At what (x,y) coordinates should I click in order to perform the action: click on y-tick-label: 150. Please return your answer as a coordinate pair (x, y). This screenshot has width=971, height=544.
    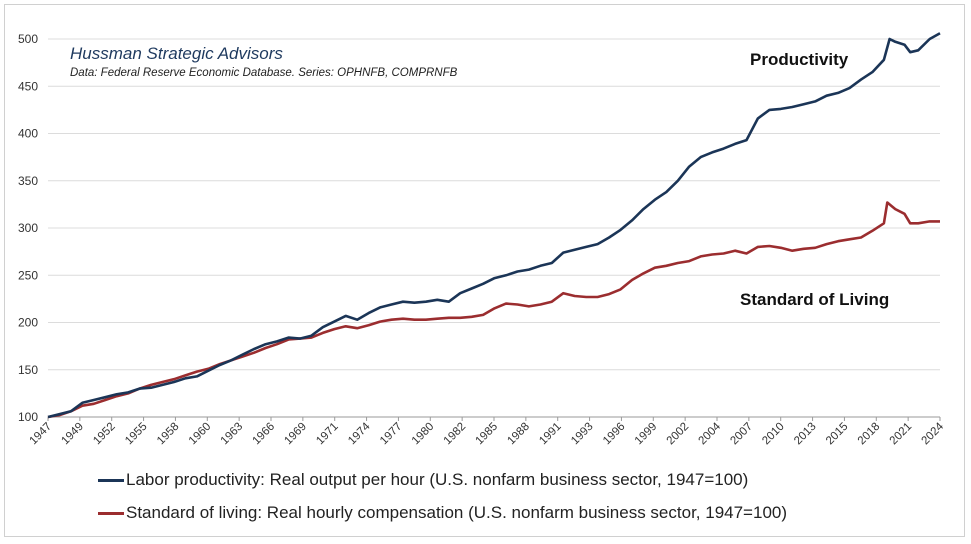
    Looking at the image, I should click on (28, 370).